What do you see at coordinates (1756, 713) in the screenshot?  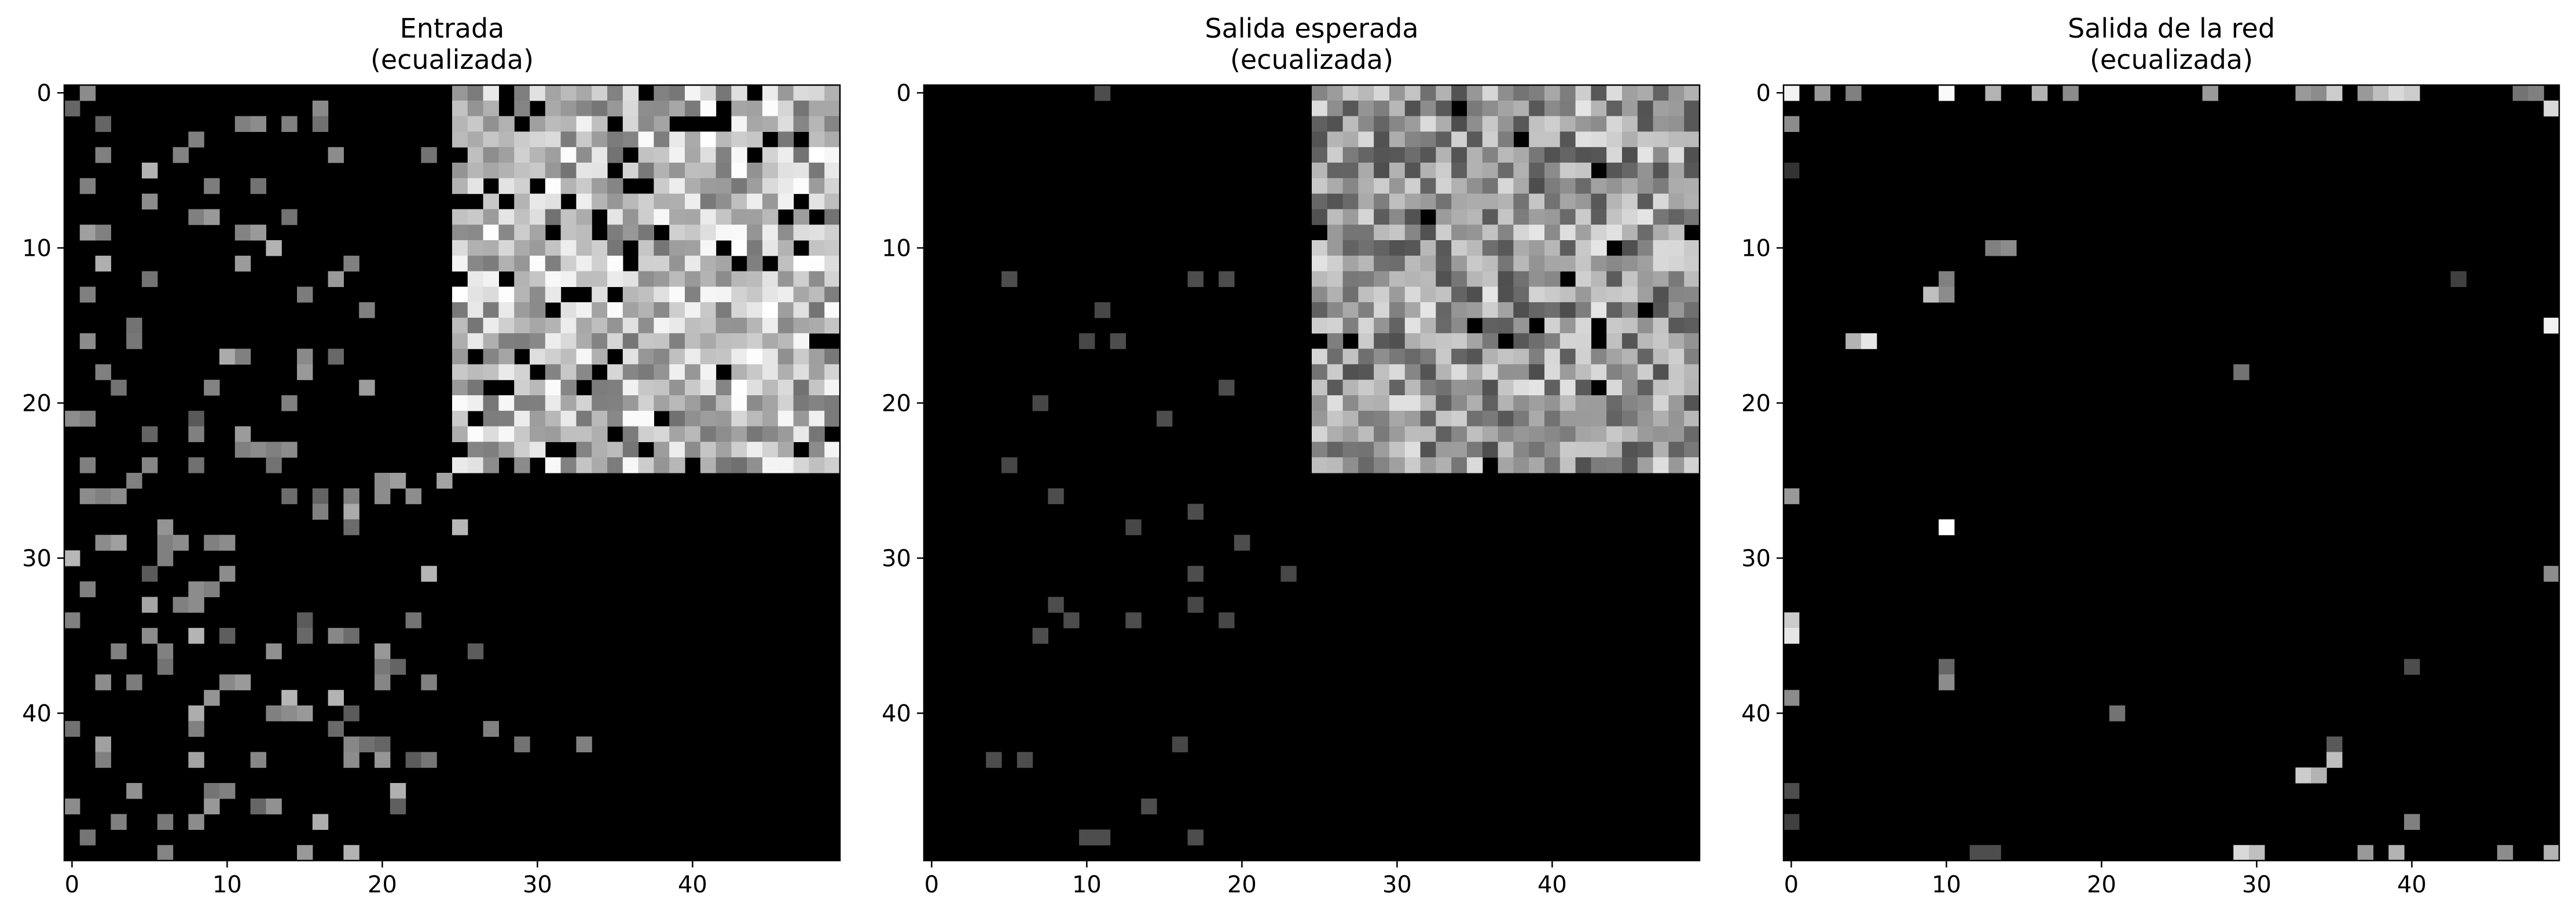 I see `y-tick-label: 40` at bounding box center [1756, 713].